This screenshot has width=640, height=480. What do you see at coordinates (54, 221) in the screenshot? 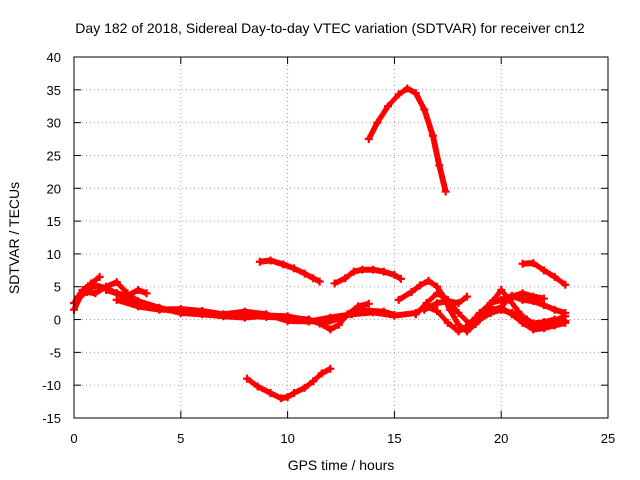
I see `y-tick-label: 15` at bounding box center [54, 221].